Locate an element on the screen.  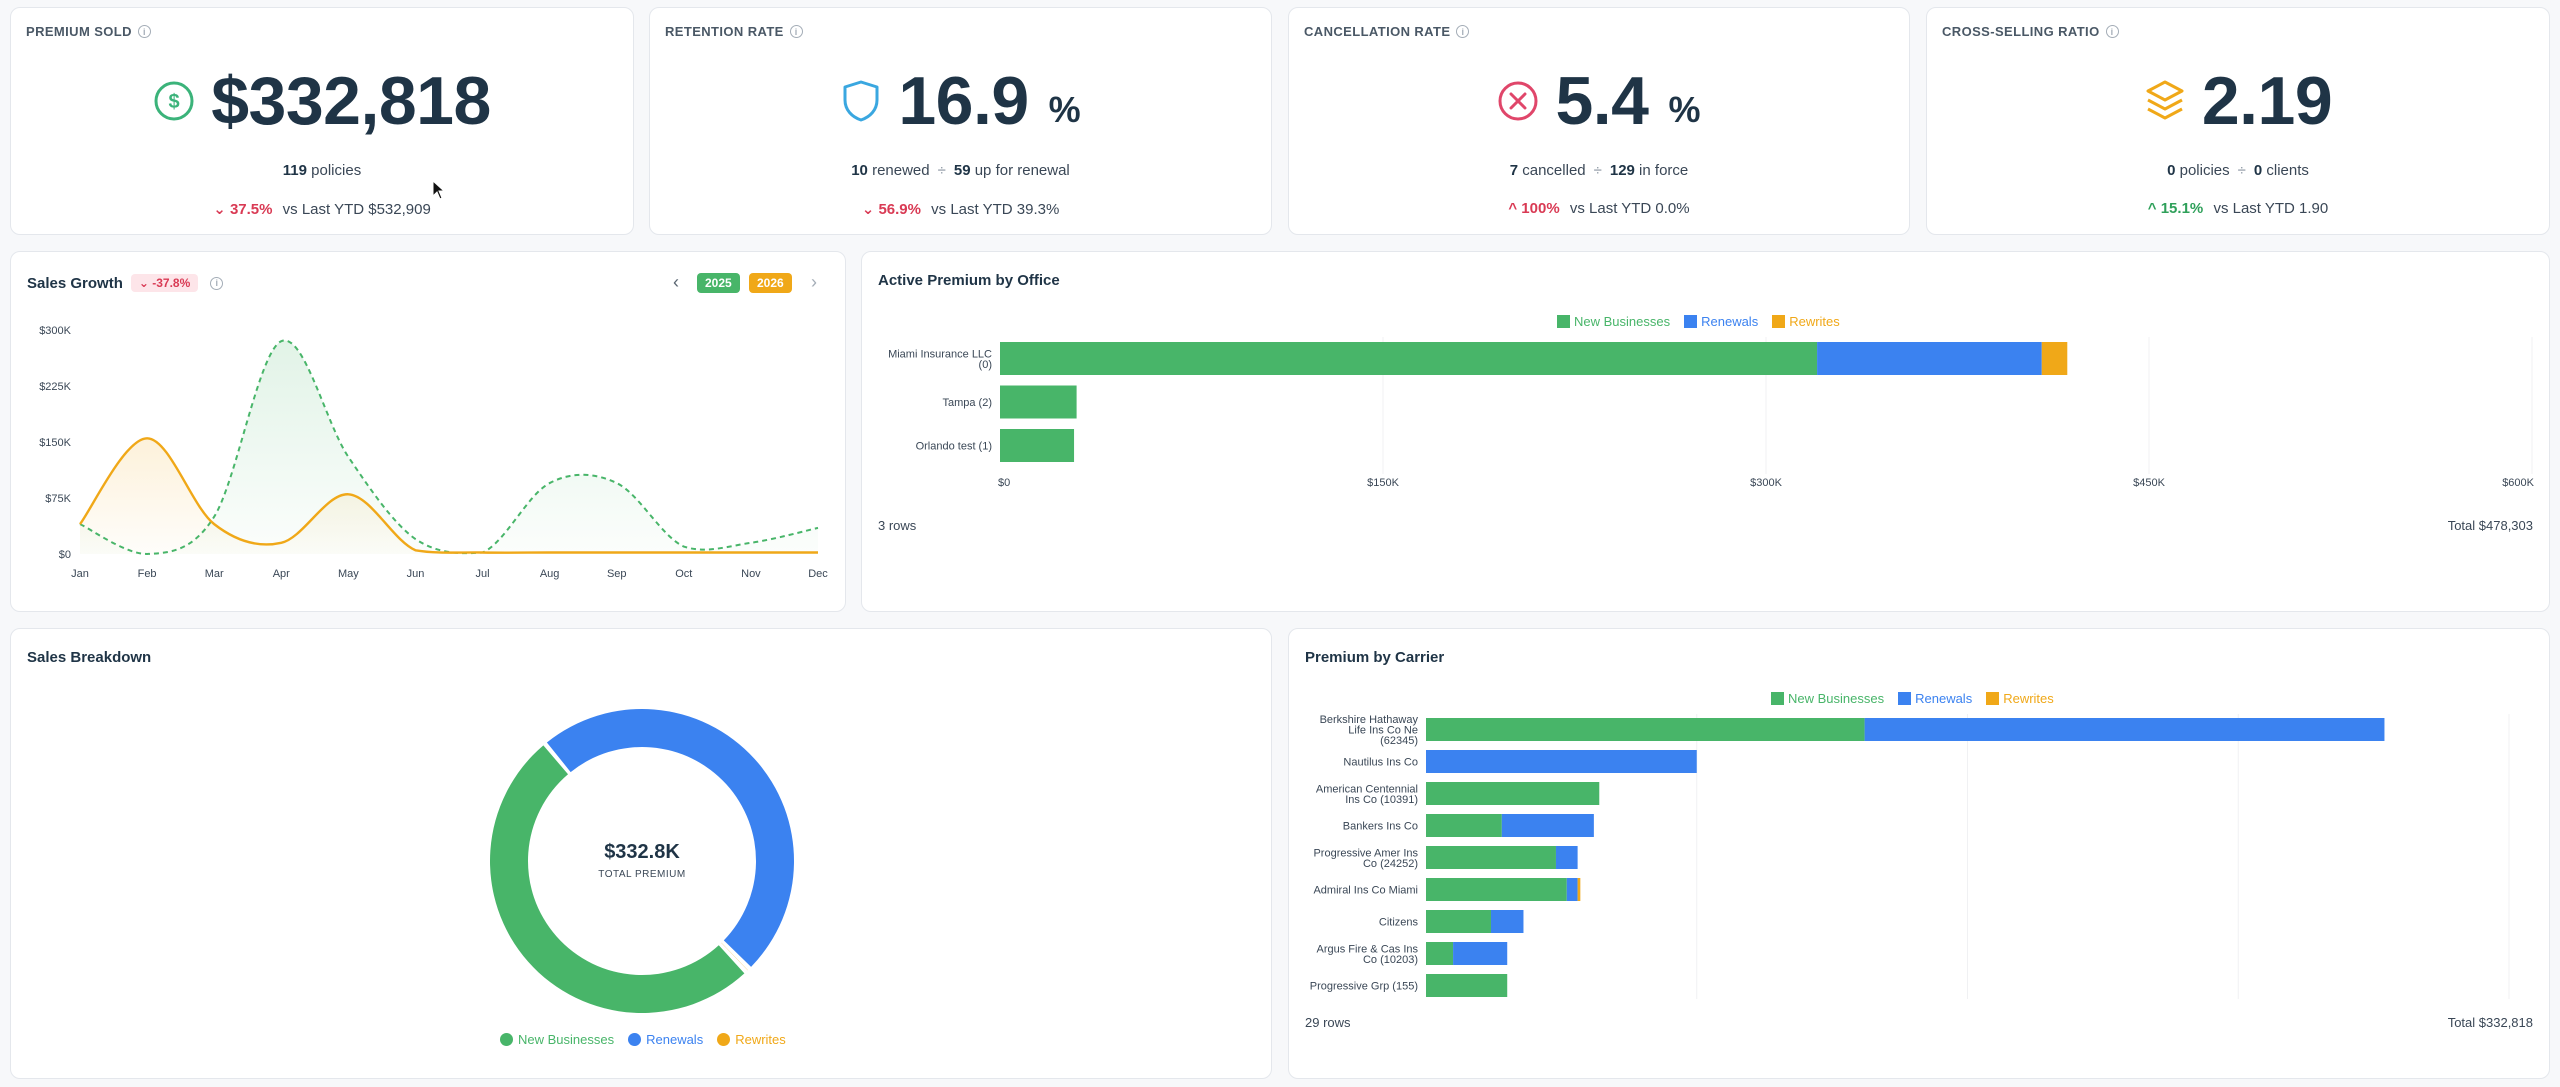
category-label: Progressive Amer Ins is located at coordinates (1365, 853).